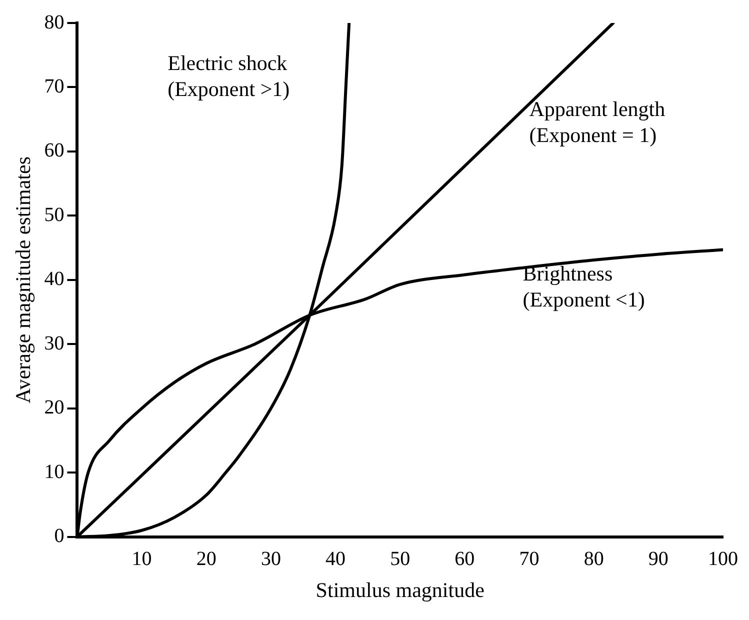  I want to click on x-tick-label: 80, so click(594, 559).